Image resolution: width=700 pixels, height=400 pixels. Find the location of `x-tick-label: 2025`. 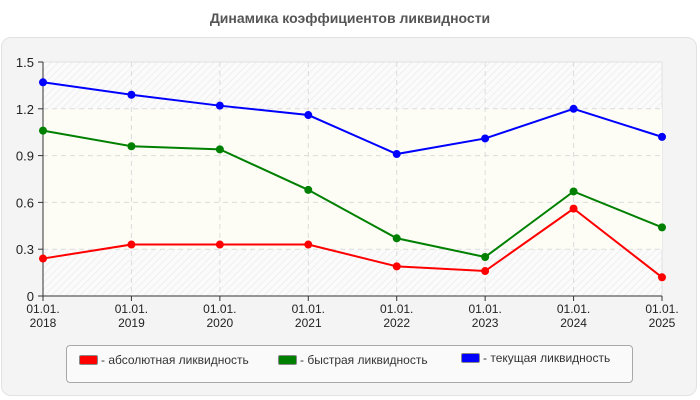

x-tick-label: 2025 is located at coordinates (662, 323).